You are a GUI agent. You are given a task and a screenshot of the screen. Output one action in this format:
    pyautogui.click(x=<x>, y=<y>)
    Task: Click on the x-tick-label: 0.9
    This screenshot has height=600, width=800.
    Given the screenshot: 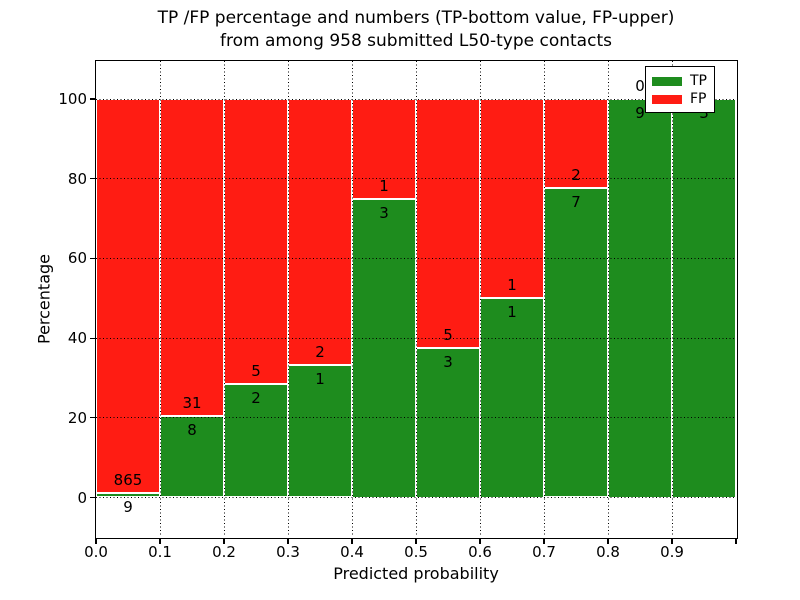 What is the action you would take?
    pyautogui.click(x=672, y=552)
    